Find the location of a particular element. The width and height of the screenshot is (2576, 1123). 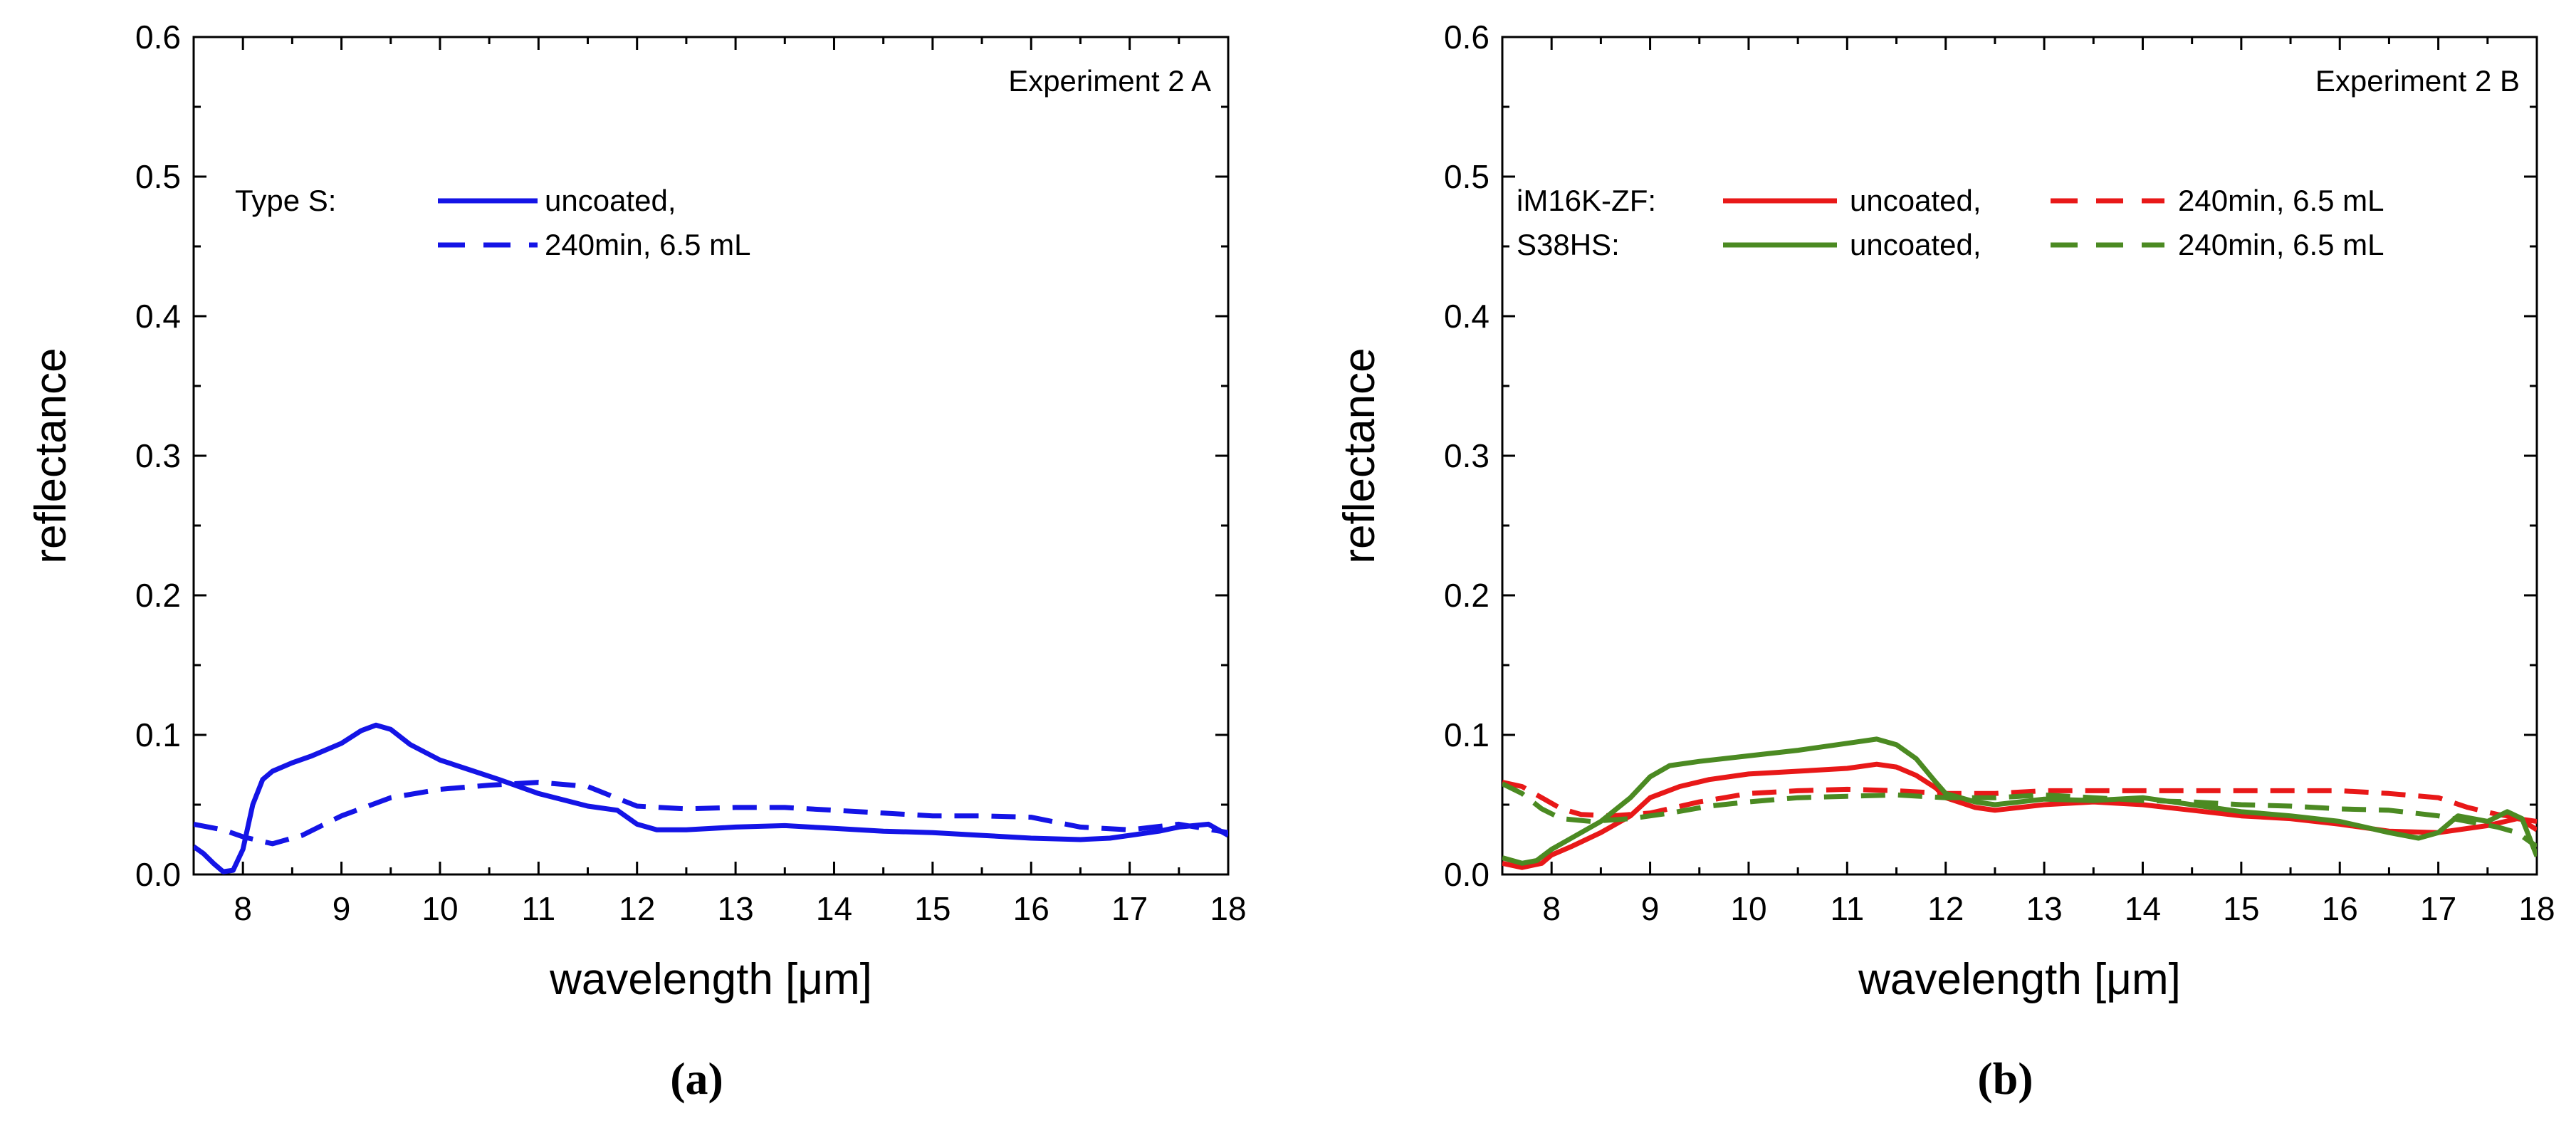

legend-group-label: S38HS: is located at coordinates (1568, 244).